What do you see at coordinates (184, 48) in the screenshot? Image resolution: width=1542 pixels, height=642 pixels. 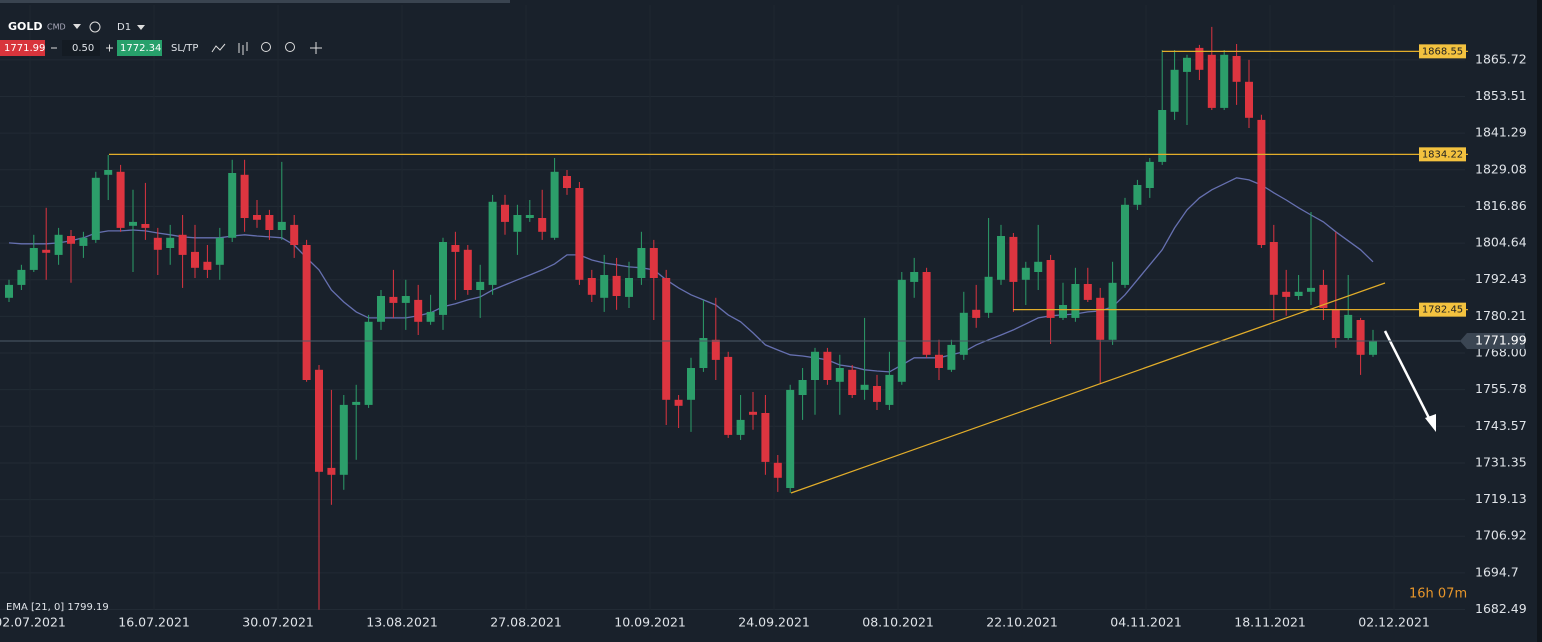 I see `sltp: SL/TP` at bounding box center [184, 48].